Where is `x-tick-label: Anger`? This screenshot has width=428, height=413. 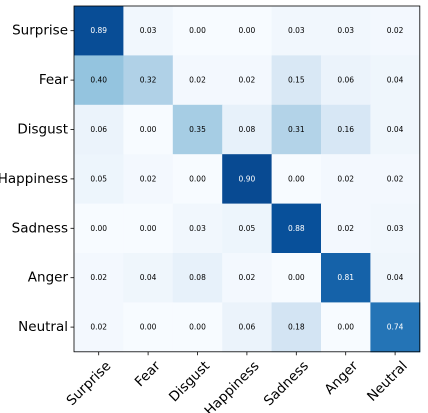 x-tick-label: Anger is located at coordinates (342, 378).